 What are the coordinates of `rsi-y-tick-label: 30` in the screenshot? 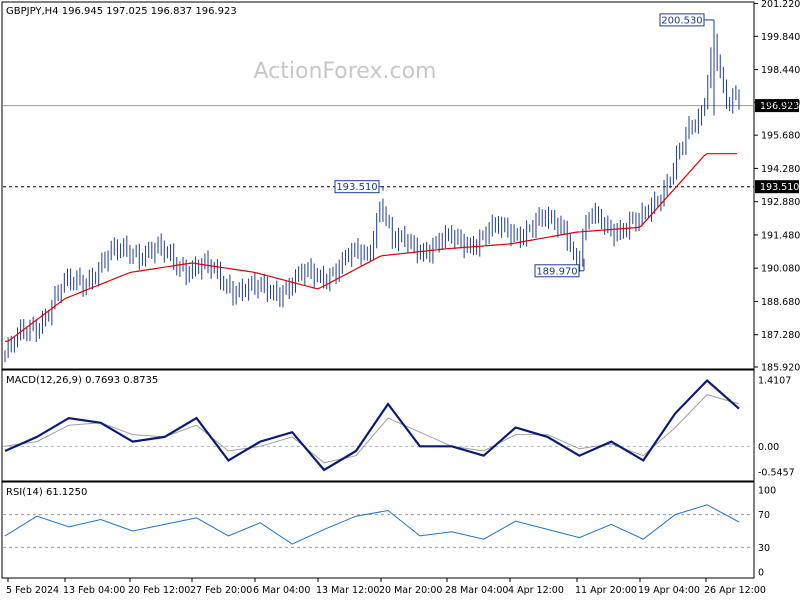 It's located at (764, 548).